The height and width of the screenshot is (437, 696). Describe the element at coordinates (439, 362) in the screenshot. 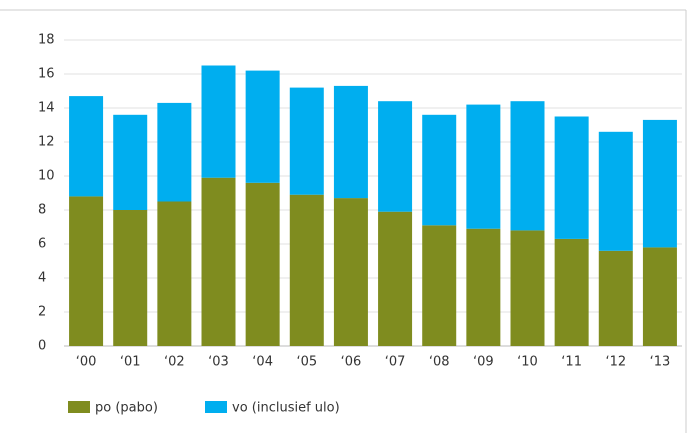

I see `x-tick-label: ‘08` at that location.